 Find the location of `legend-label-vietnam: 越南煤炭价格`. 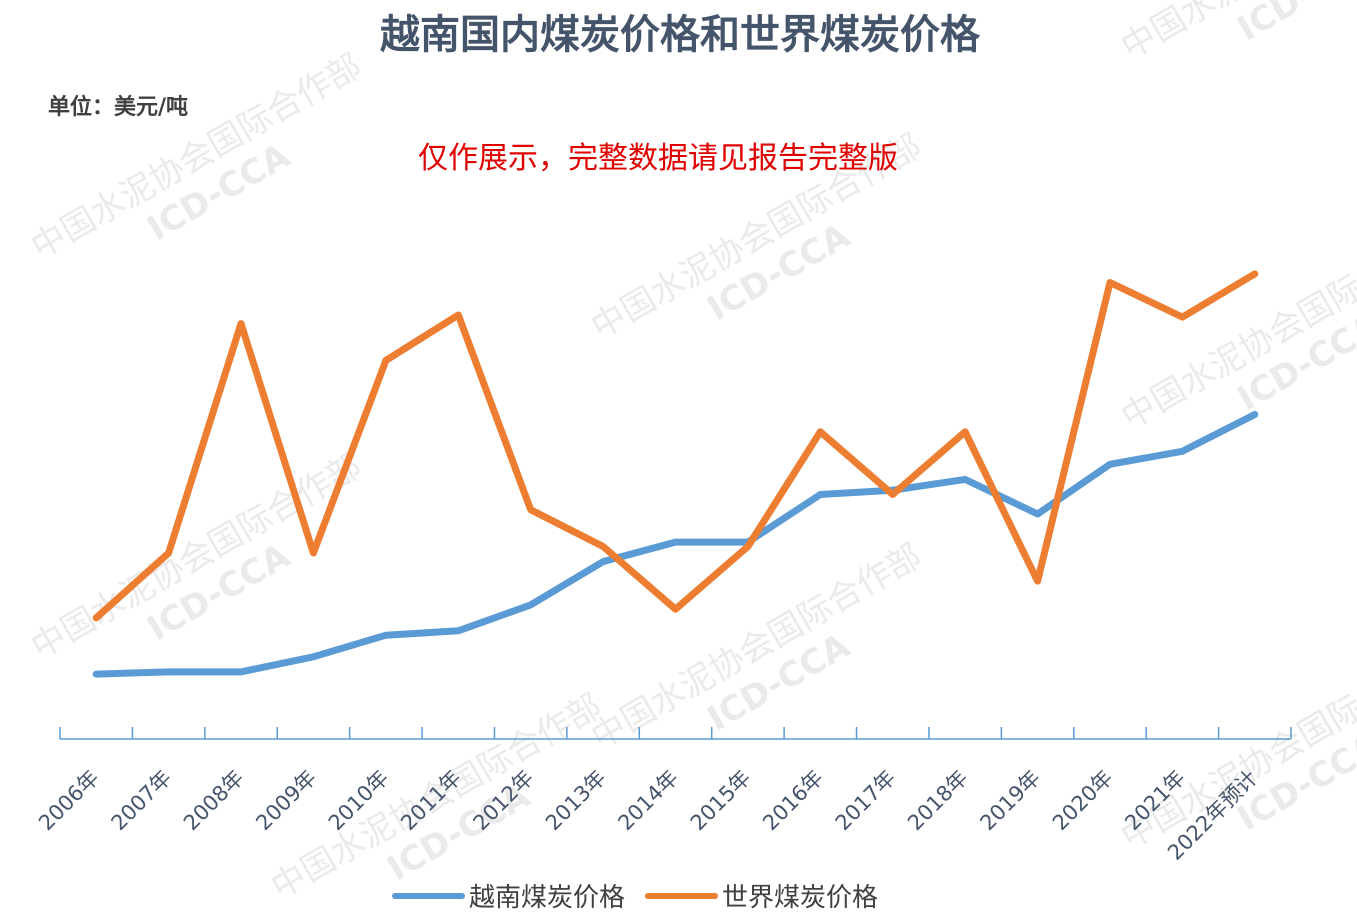

legend-label-vietnam: 越南煤炭价格 is located at coordinates (547, 898).